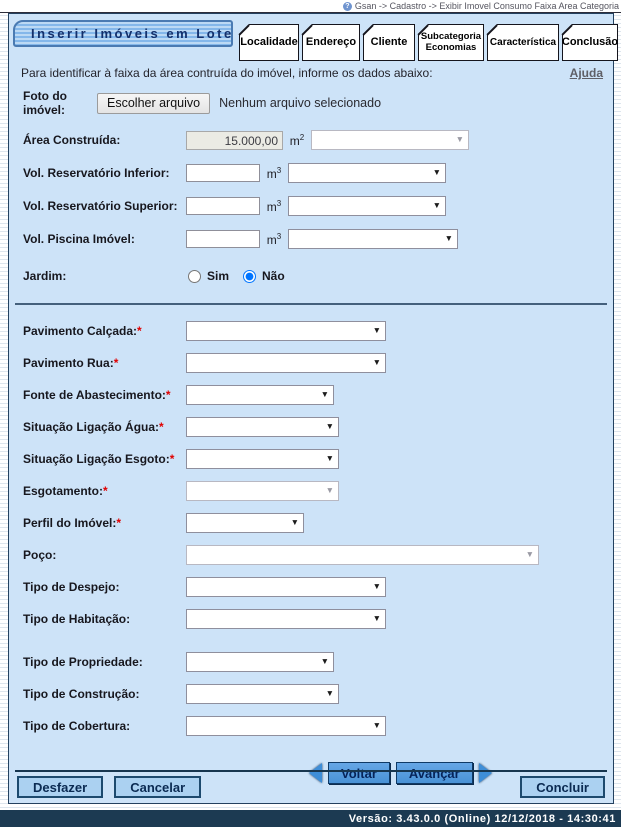  I want to click on field-label: Fonte de Abastecimento:*, so click(97, 395).